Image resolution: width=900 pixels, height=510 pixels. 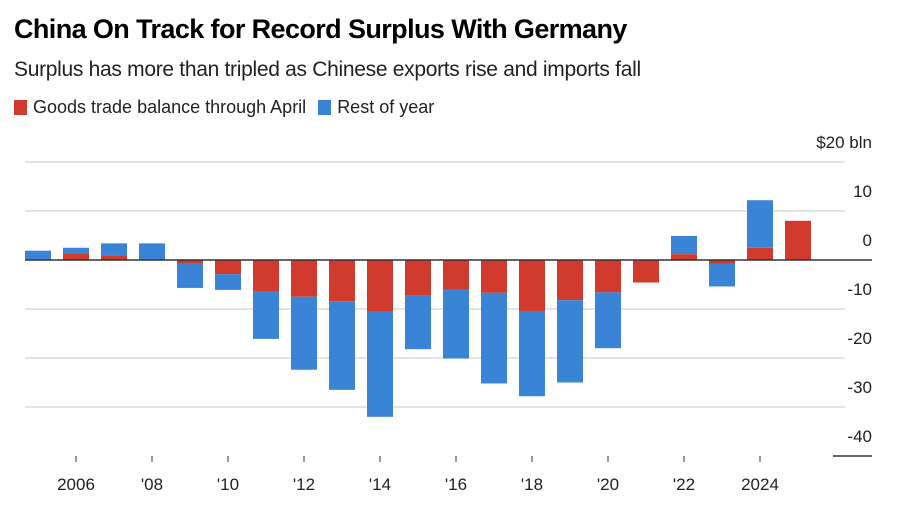 I want to click on bar-through-april-2022, so click(x=684, y=257).